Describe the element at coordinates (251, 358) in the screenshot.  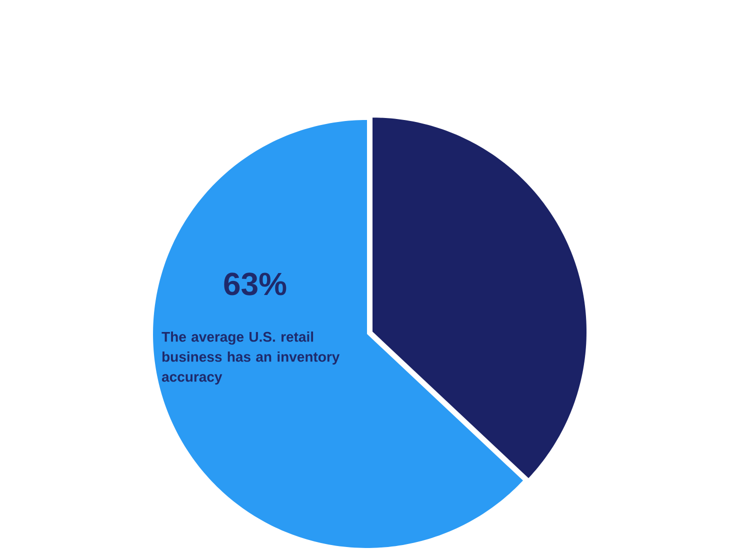
I see `text: The average U.S. retail business has an inventory accuracy` at that location.